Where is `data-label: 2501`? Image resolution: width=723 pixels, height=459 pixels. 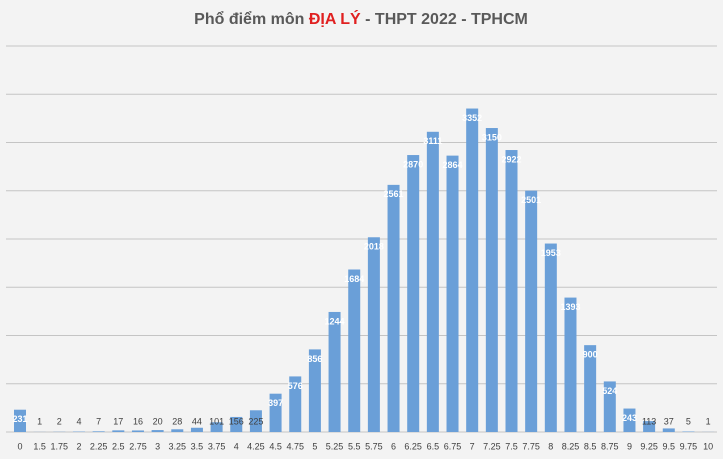 data-label: 2501 is located at coordinates (531, 200).